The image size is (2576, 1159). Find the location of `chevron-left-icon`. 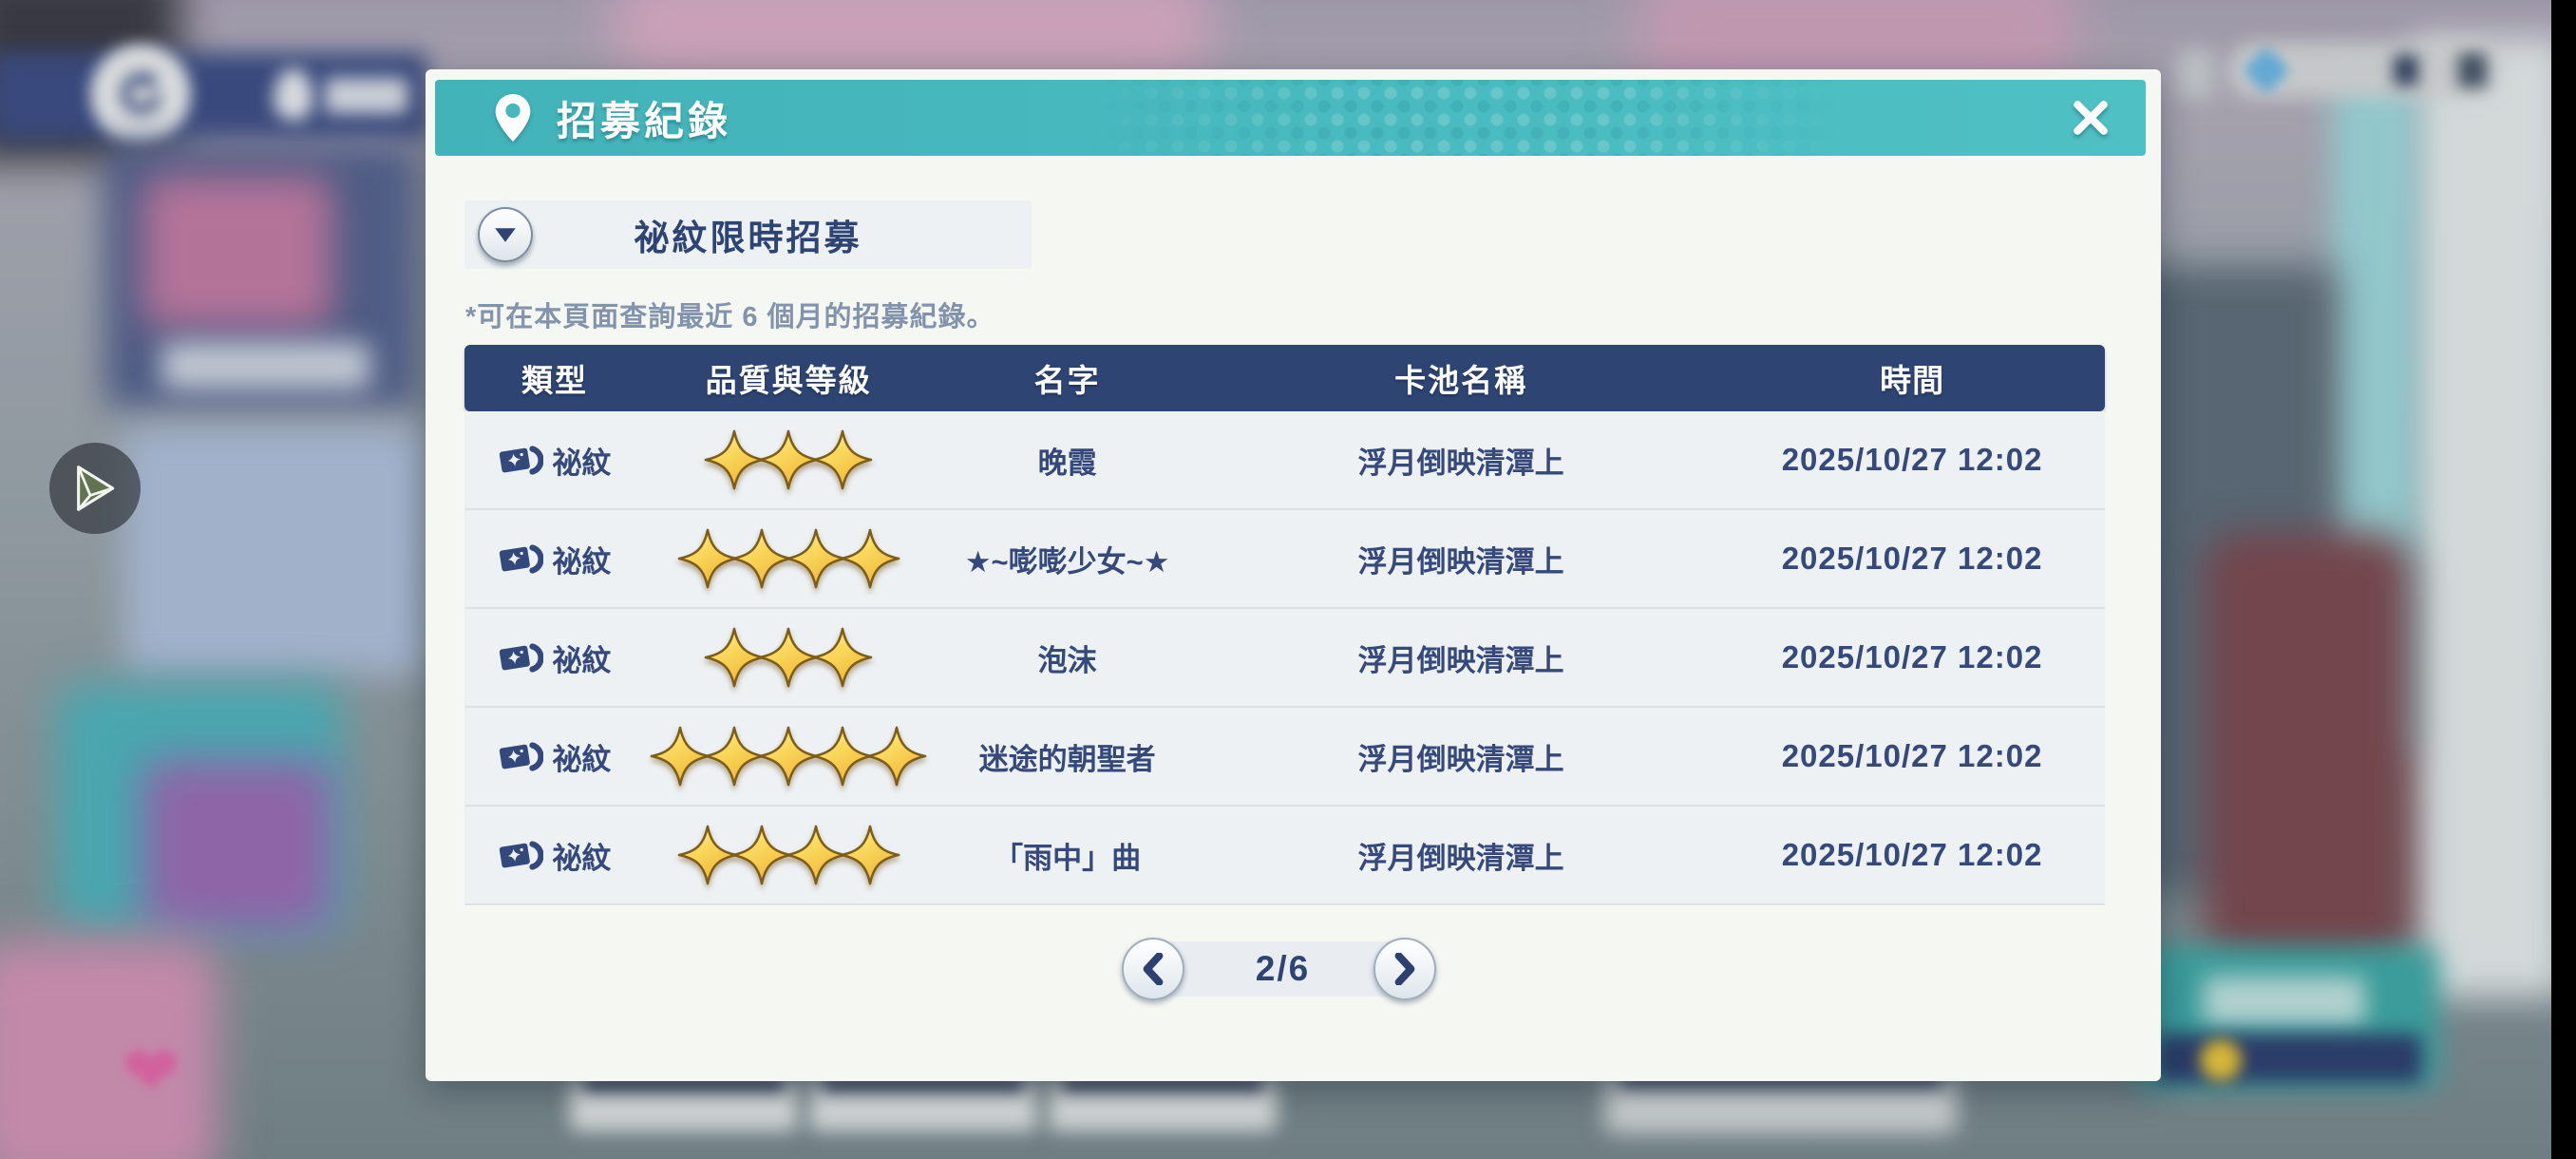

chevron-left-icon is located at coordinates (1153, 969).